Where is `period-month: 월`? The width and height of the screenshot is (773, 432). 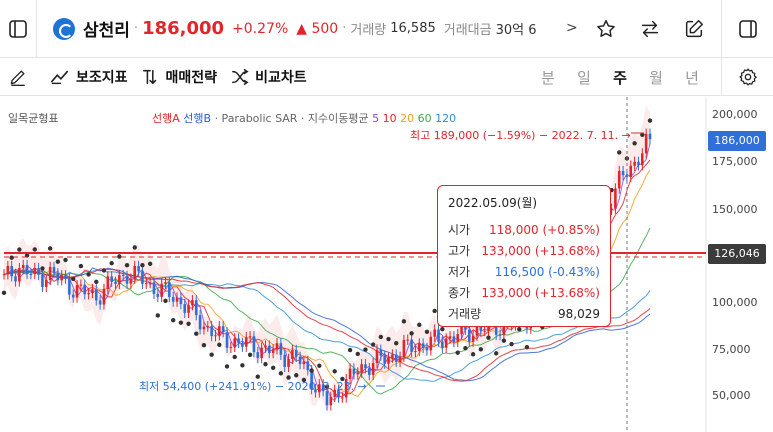
period-month: 월 is located at coordinates (656, 77).